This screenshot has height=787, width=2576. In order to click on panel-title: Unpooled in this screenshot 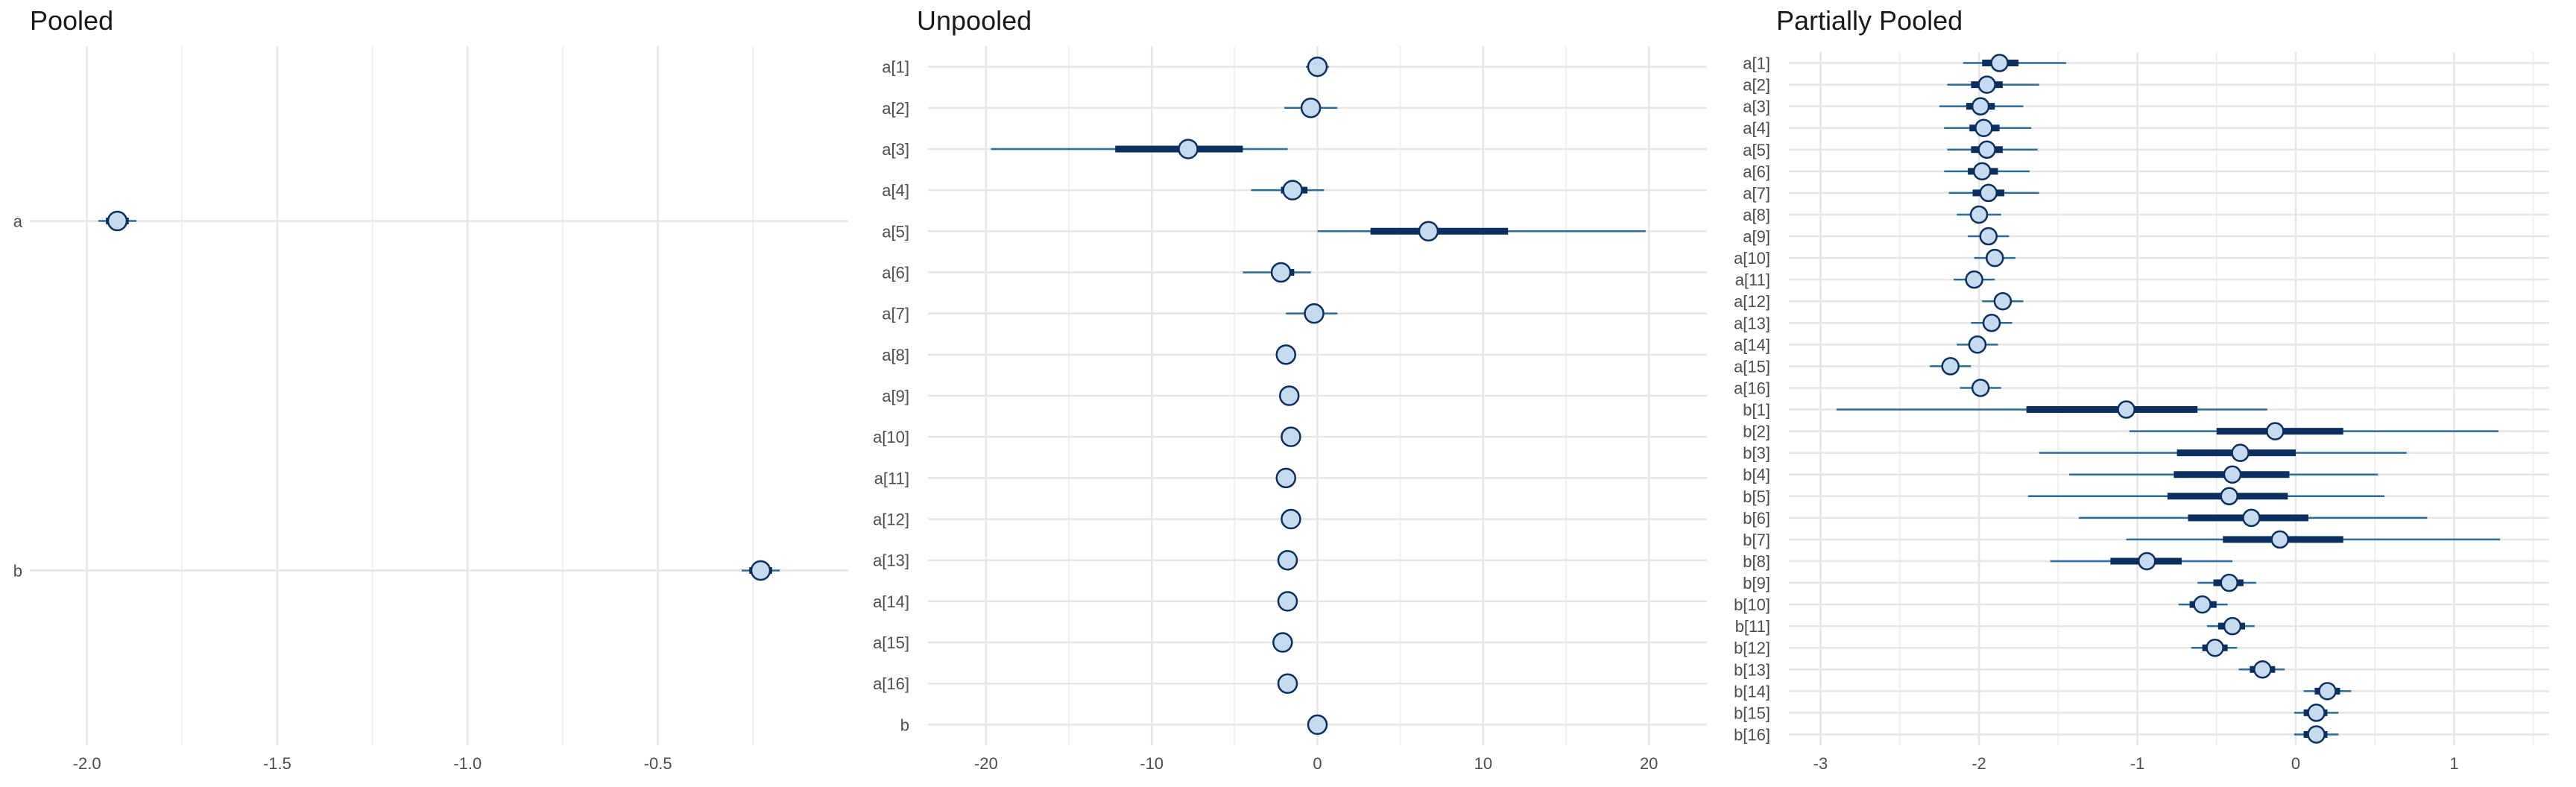, I will do `click(974, 20)`.